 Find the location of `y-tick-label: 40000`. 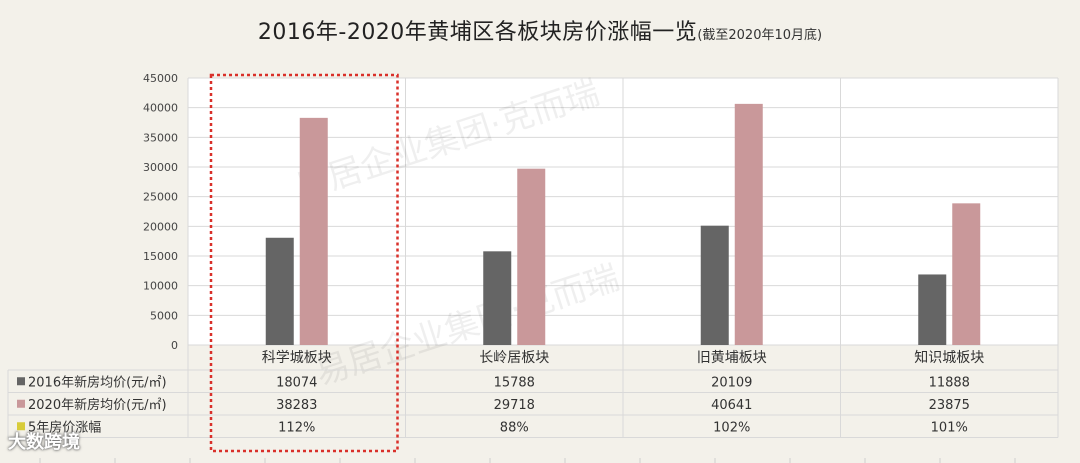

y-tick-label: 40000 is located at coordinates (160, 108).